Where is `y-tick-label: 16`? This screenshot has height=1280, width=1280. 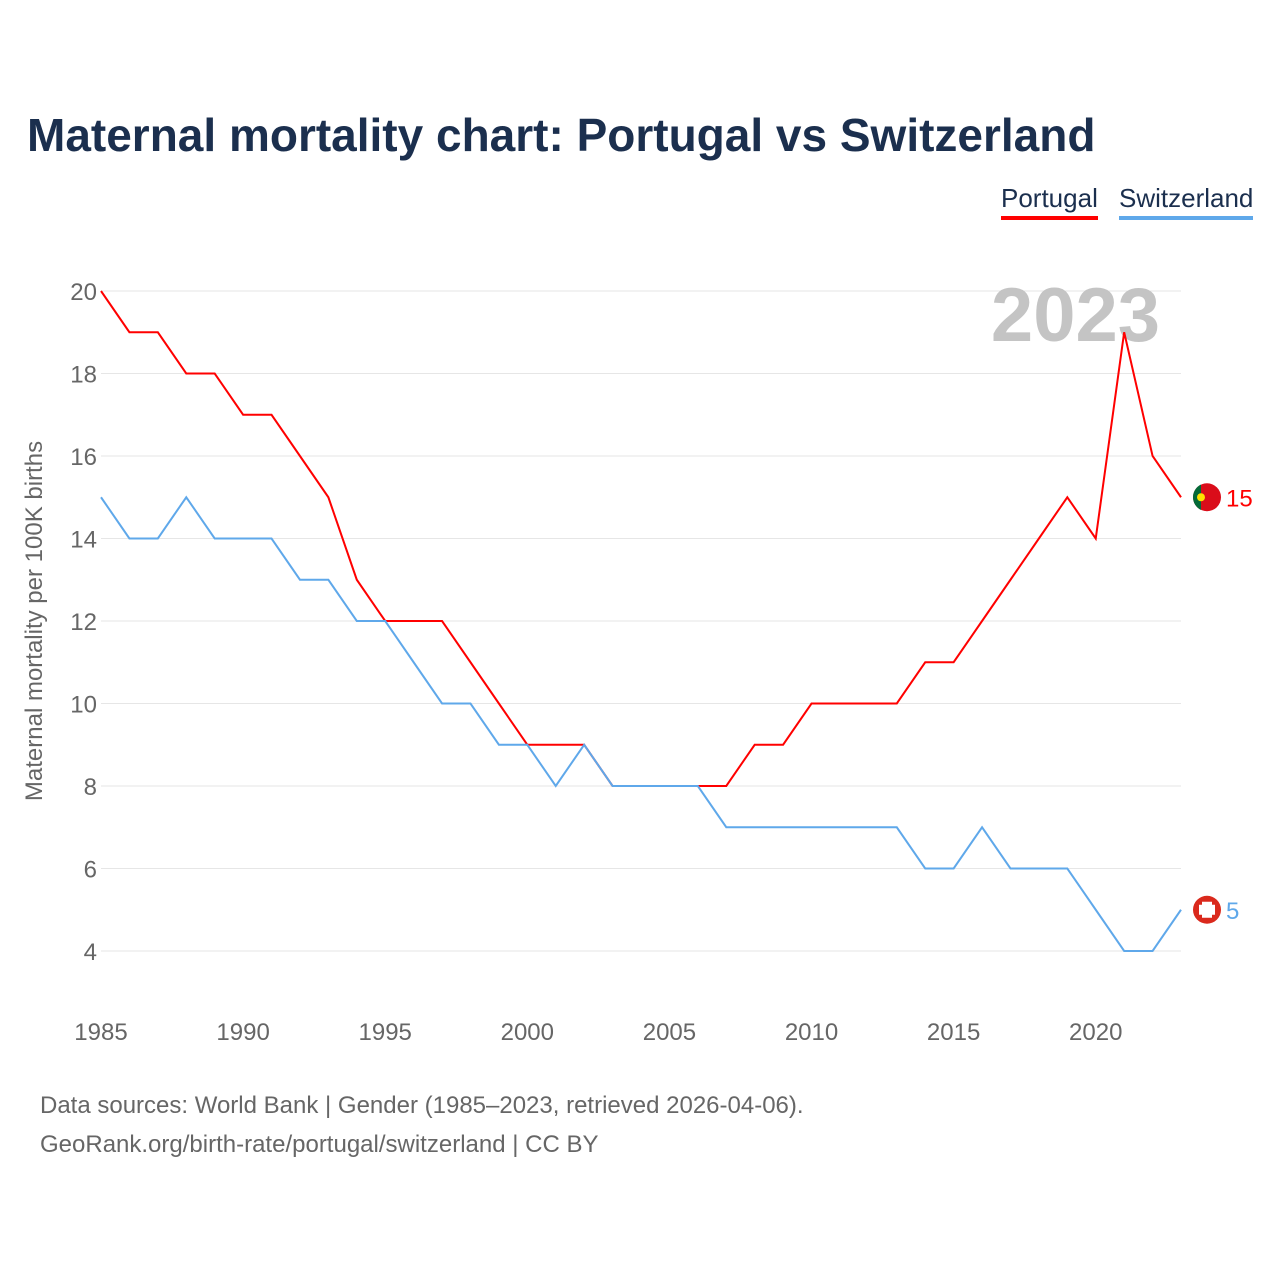 y-tick-label: 16 is located at coordinates (83, 457).